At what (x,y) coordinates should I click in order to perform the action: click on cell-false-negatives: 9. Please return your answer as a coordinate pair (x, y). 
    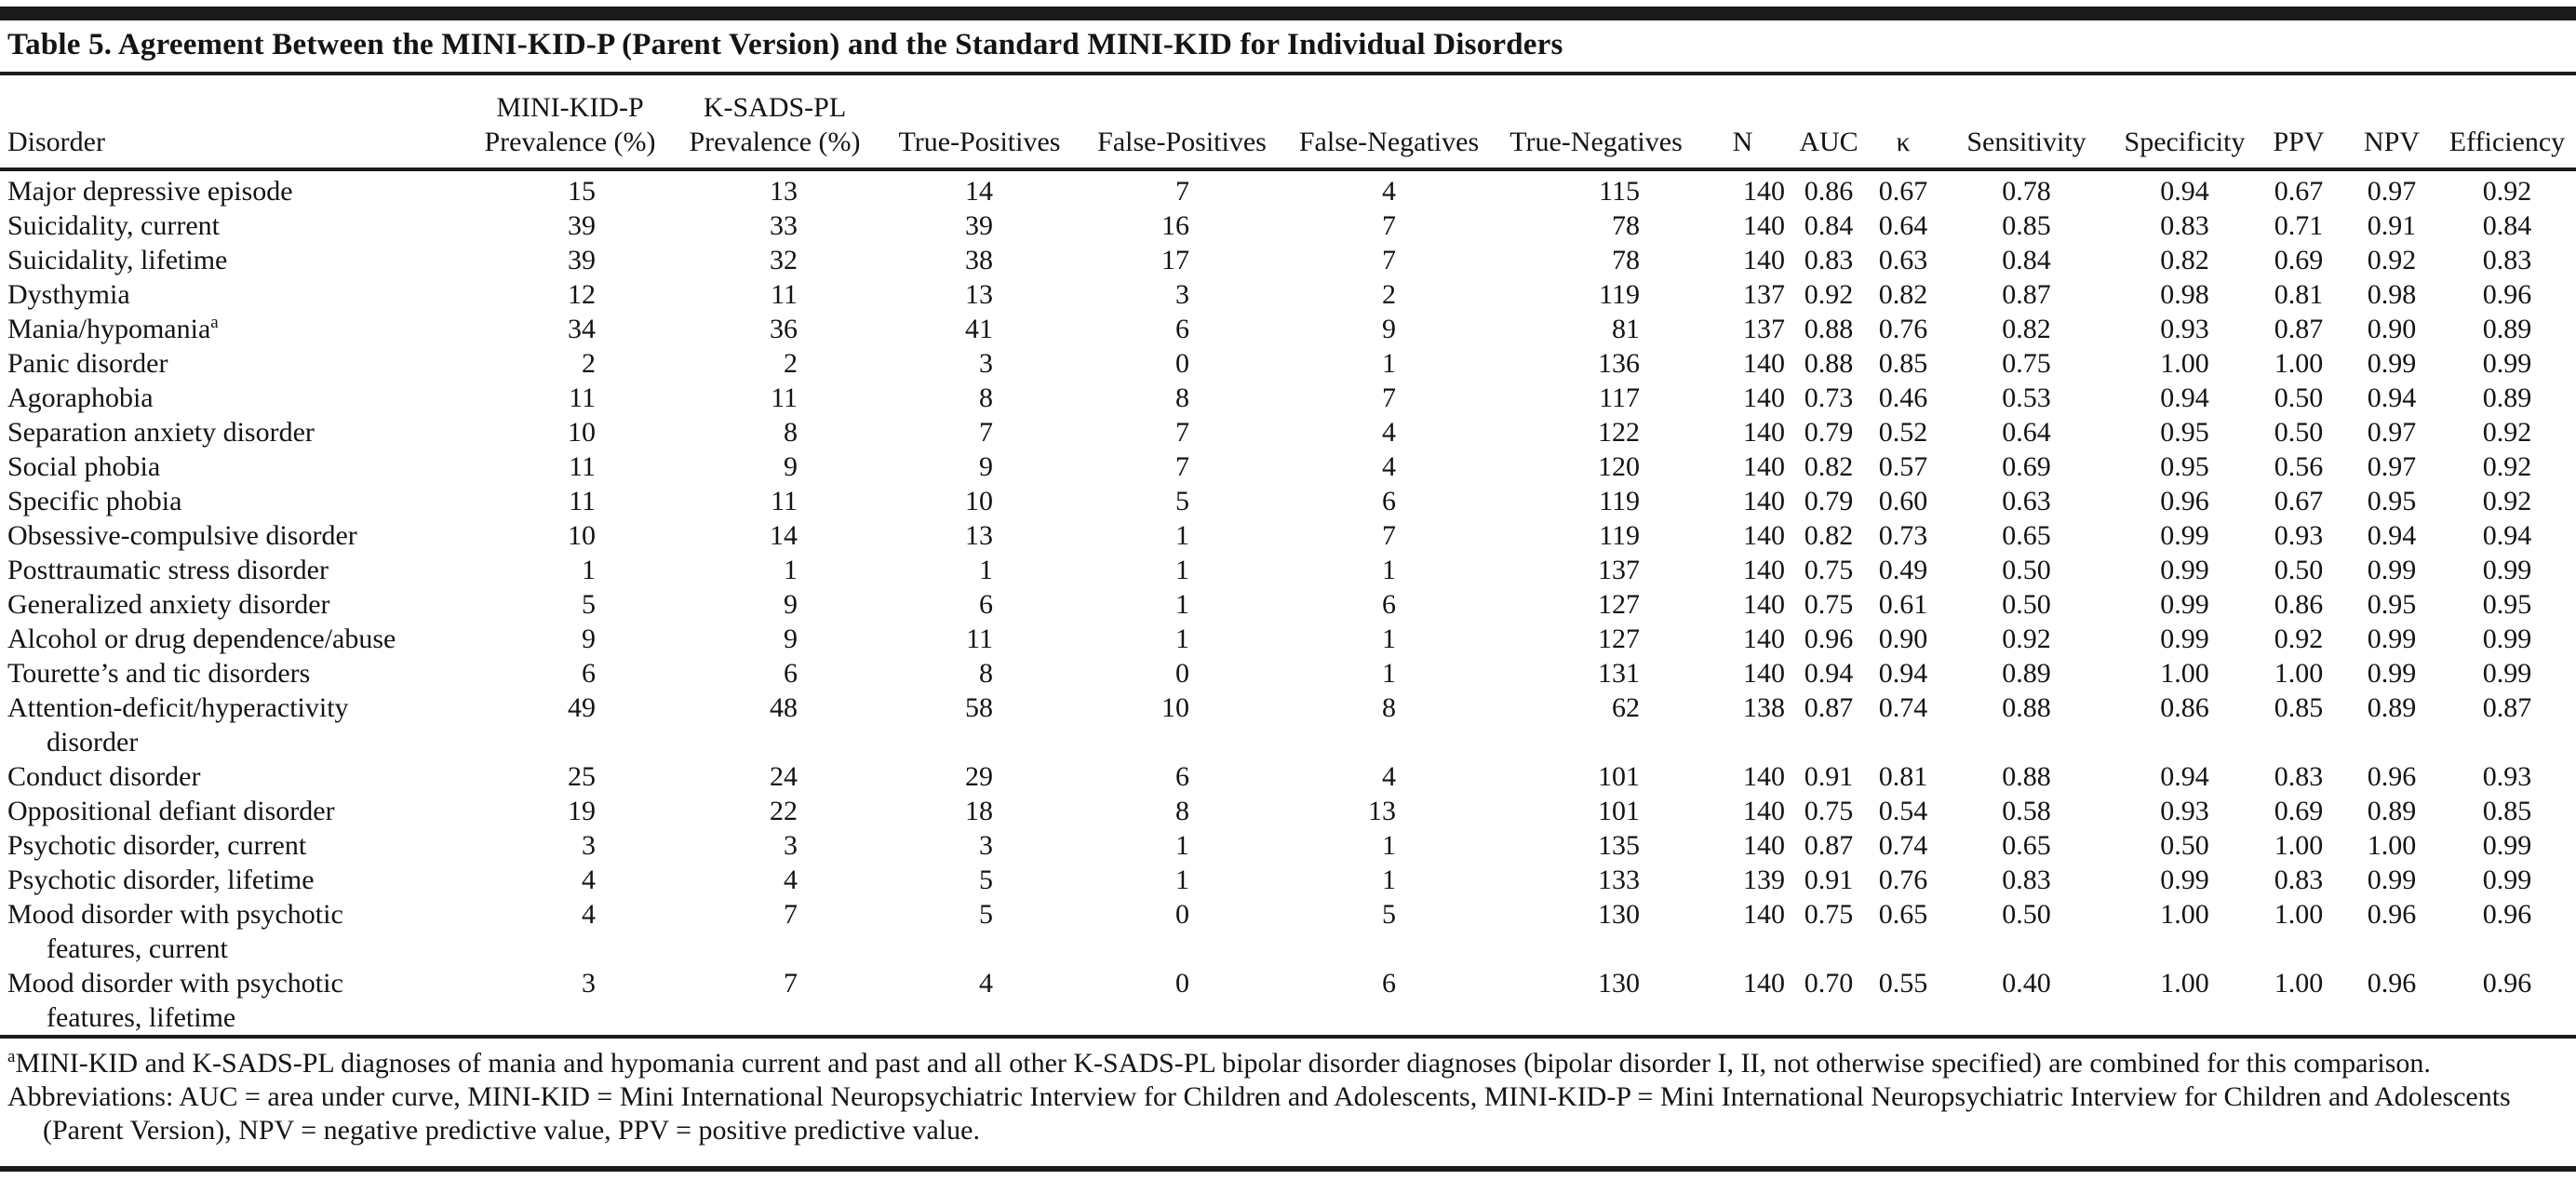
    Looking at the image, I should click on (1389, 329).